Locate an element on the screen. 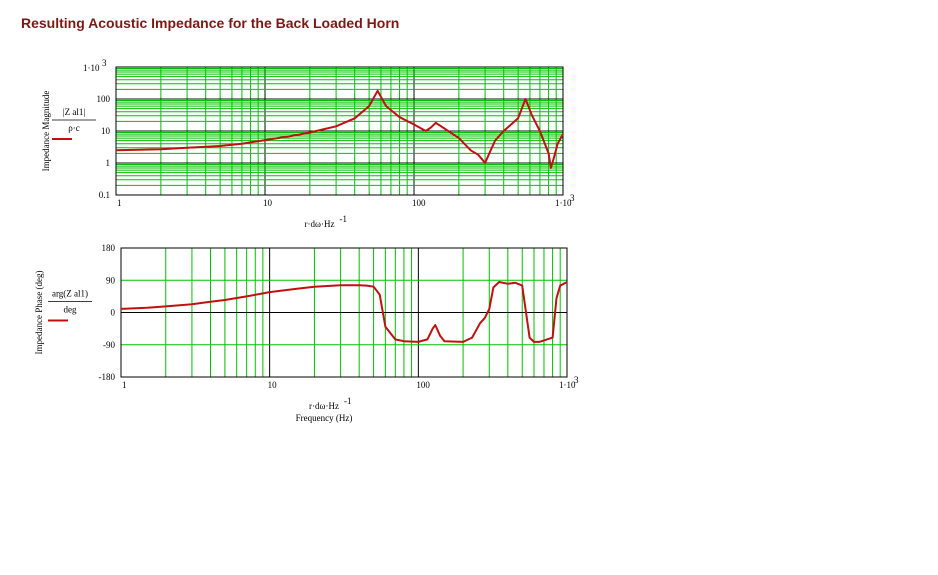 This screenshot has width=938, height=575. y-tick-label: -90 is located at coordinates (109, 345).